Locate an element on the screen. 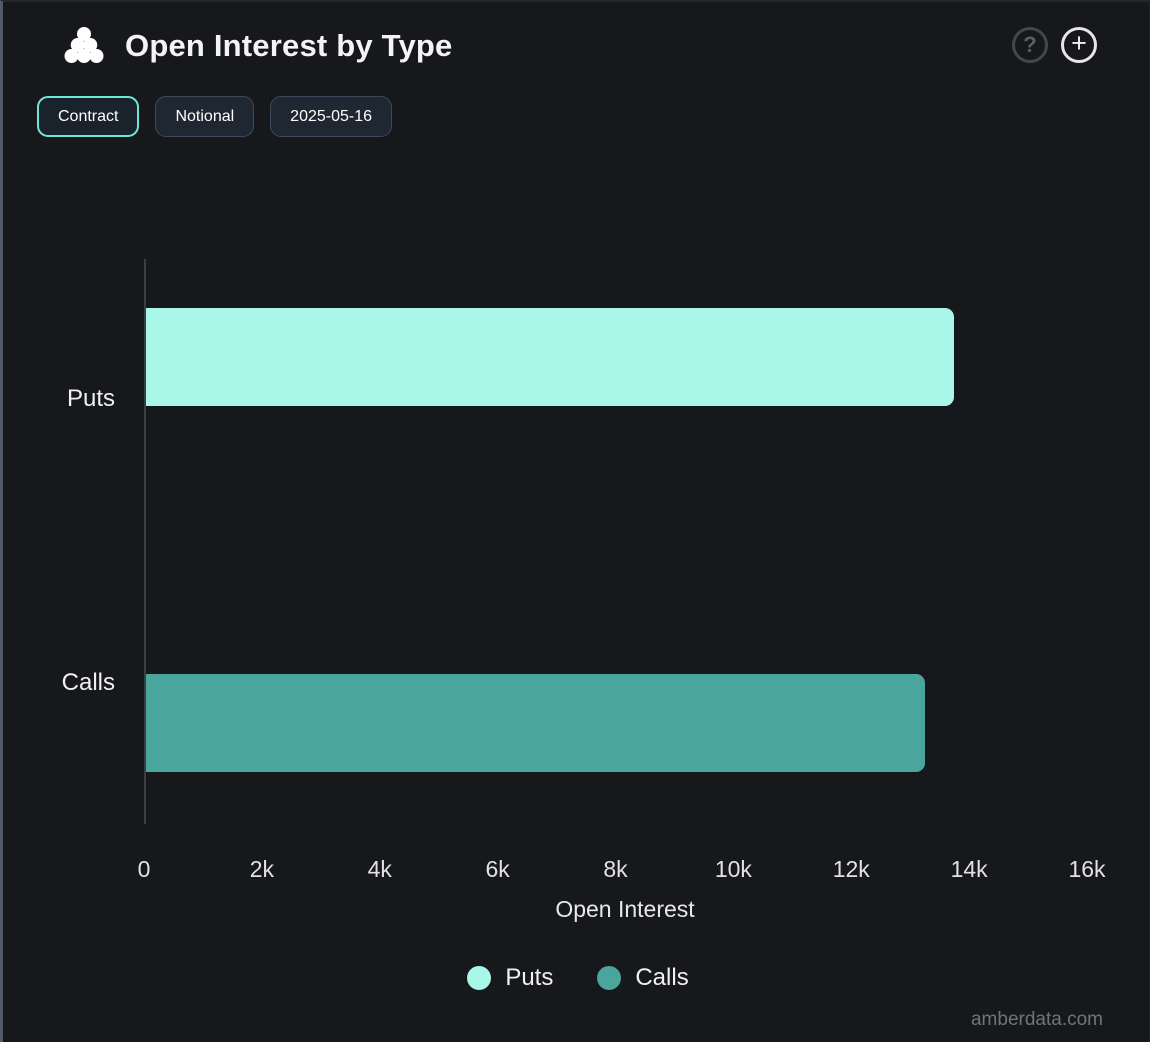  x-tick-label: 12k is located at coordinates (851, 869).